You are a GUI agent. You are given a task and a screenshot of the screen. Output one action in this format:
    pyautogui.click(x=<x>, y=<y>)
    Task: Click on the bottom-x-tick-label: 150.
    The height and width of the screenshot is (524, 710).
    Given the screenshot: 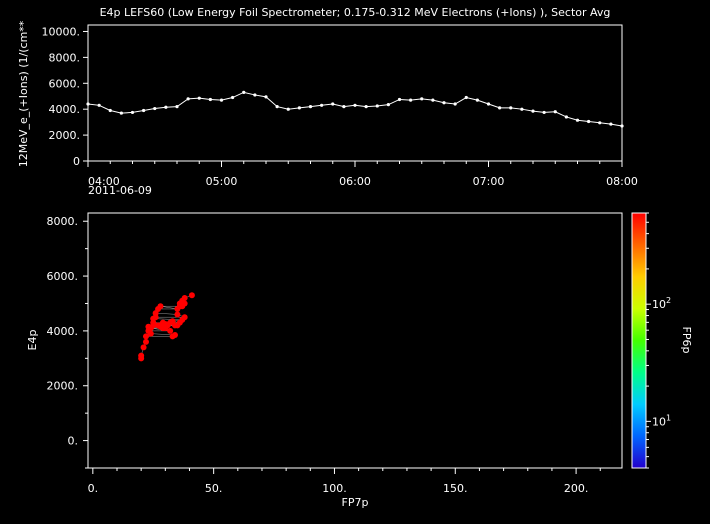 What is the action you would take?
    pyautogui.click(x=455, y=488)
    